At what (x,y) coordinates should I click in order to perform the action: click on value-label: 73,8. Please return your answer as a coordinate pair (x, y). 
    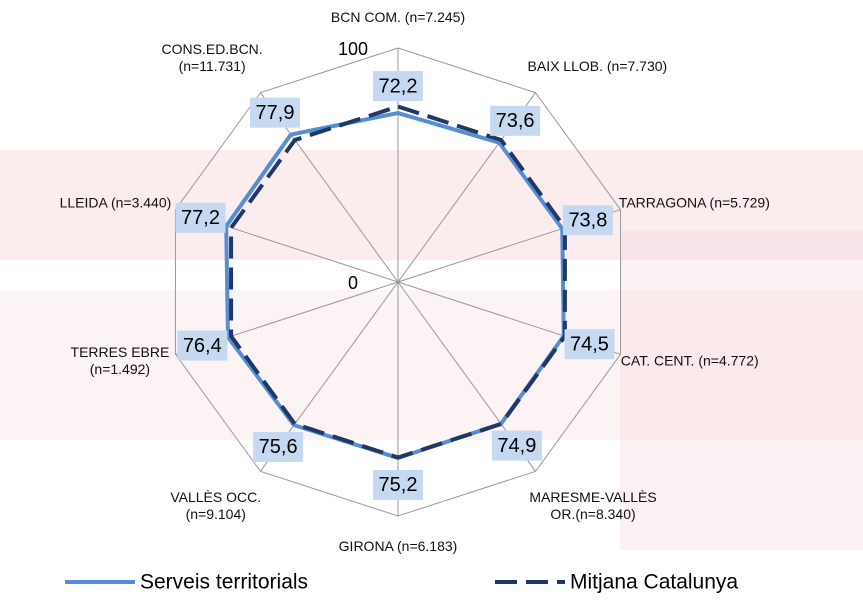
    Looking at the image, I should click on (587, 221).